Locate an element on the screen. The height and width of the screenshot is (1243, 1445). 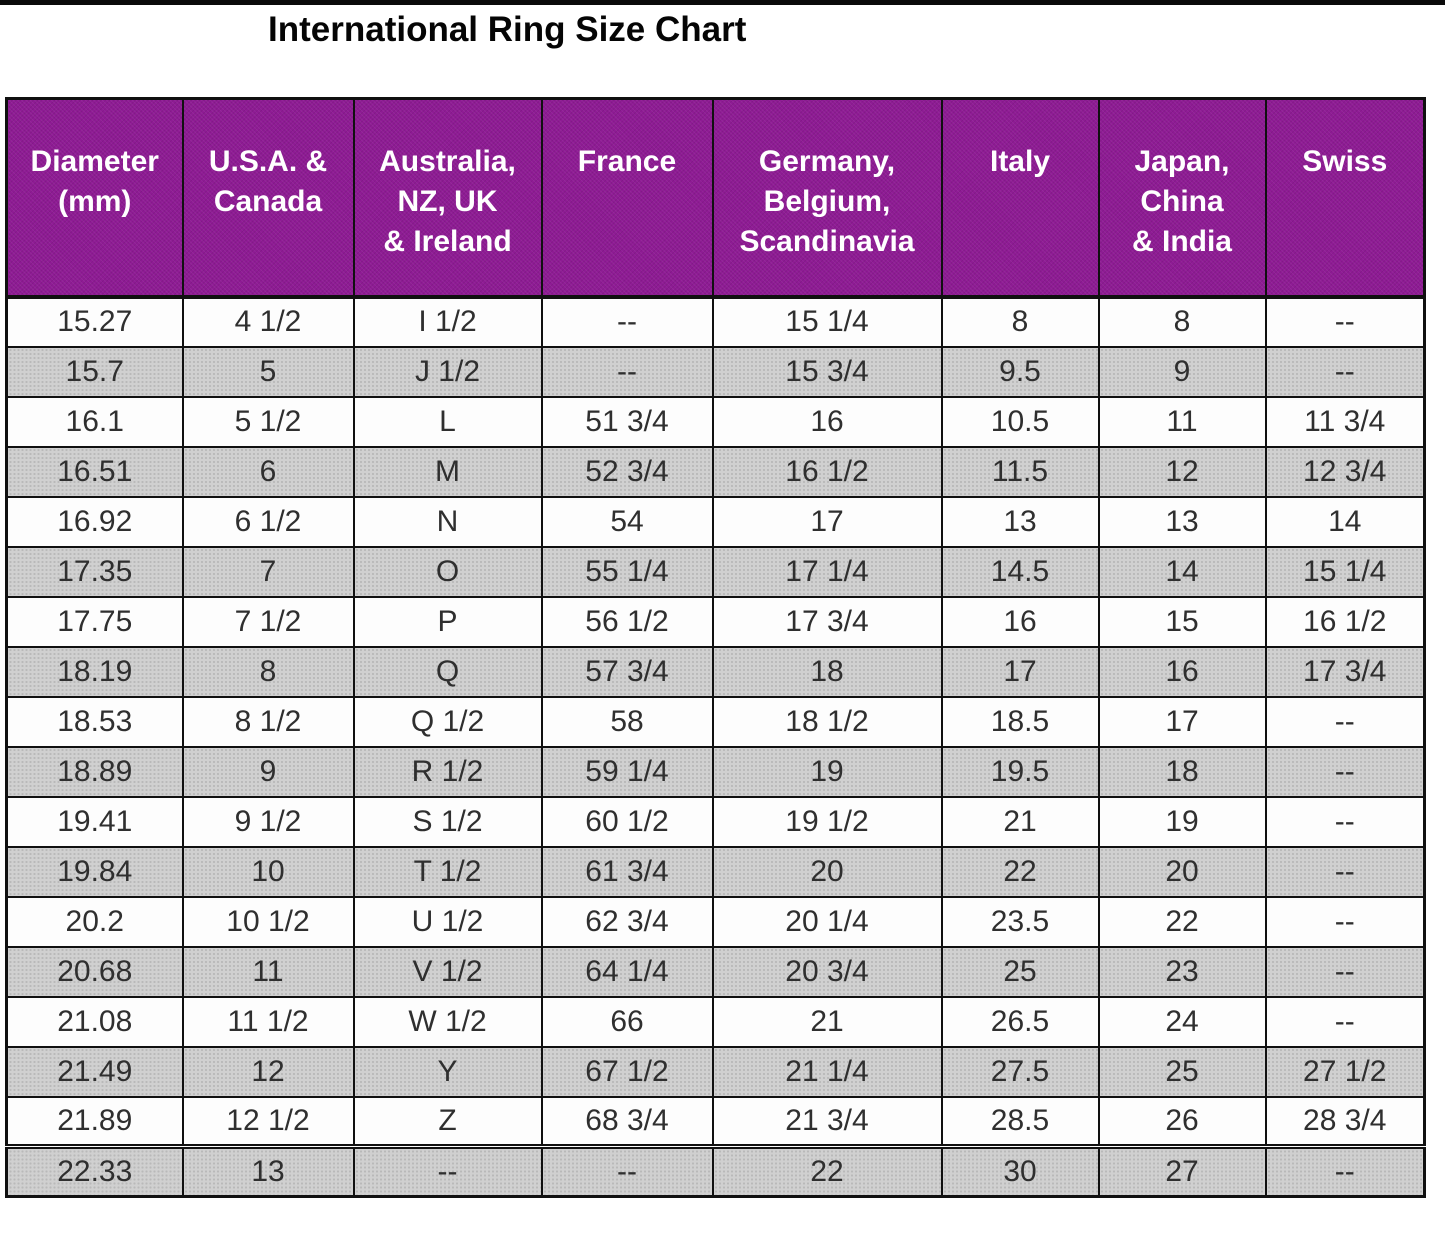
cell: 10 1/2 is located at coordinates (268, 921).